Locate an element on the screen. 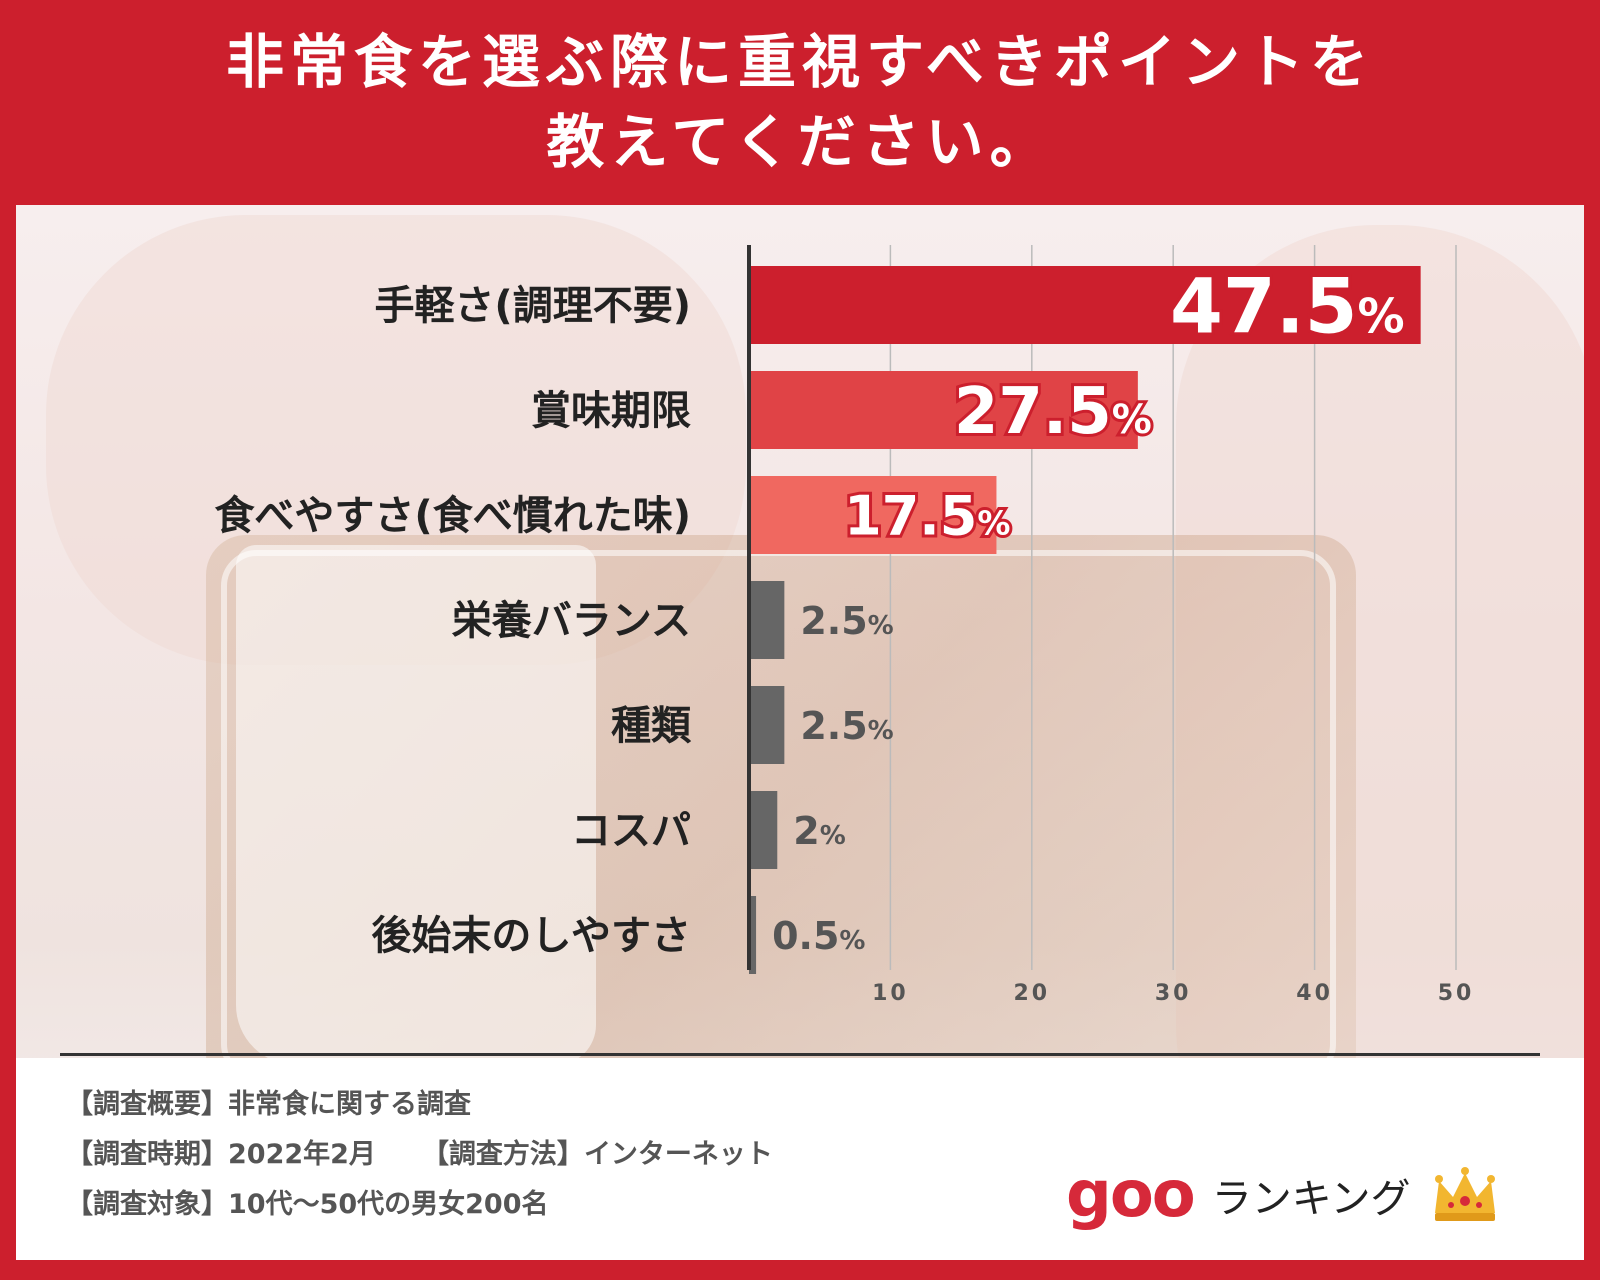 The height and width of the screenshot is (1280, 1600). logo-service: ランキング is located at coordinates (1311, 1199).